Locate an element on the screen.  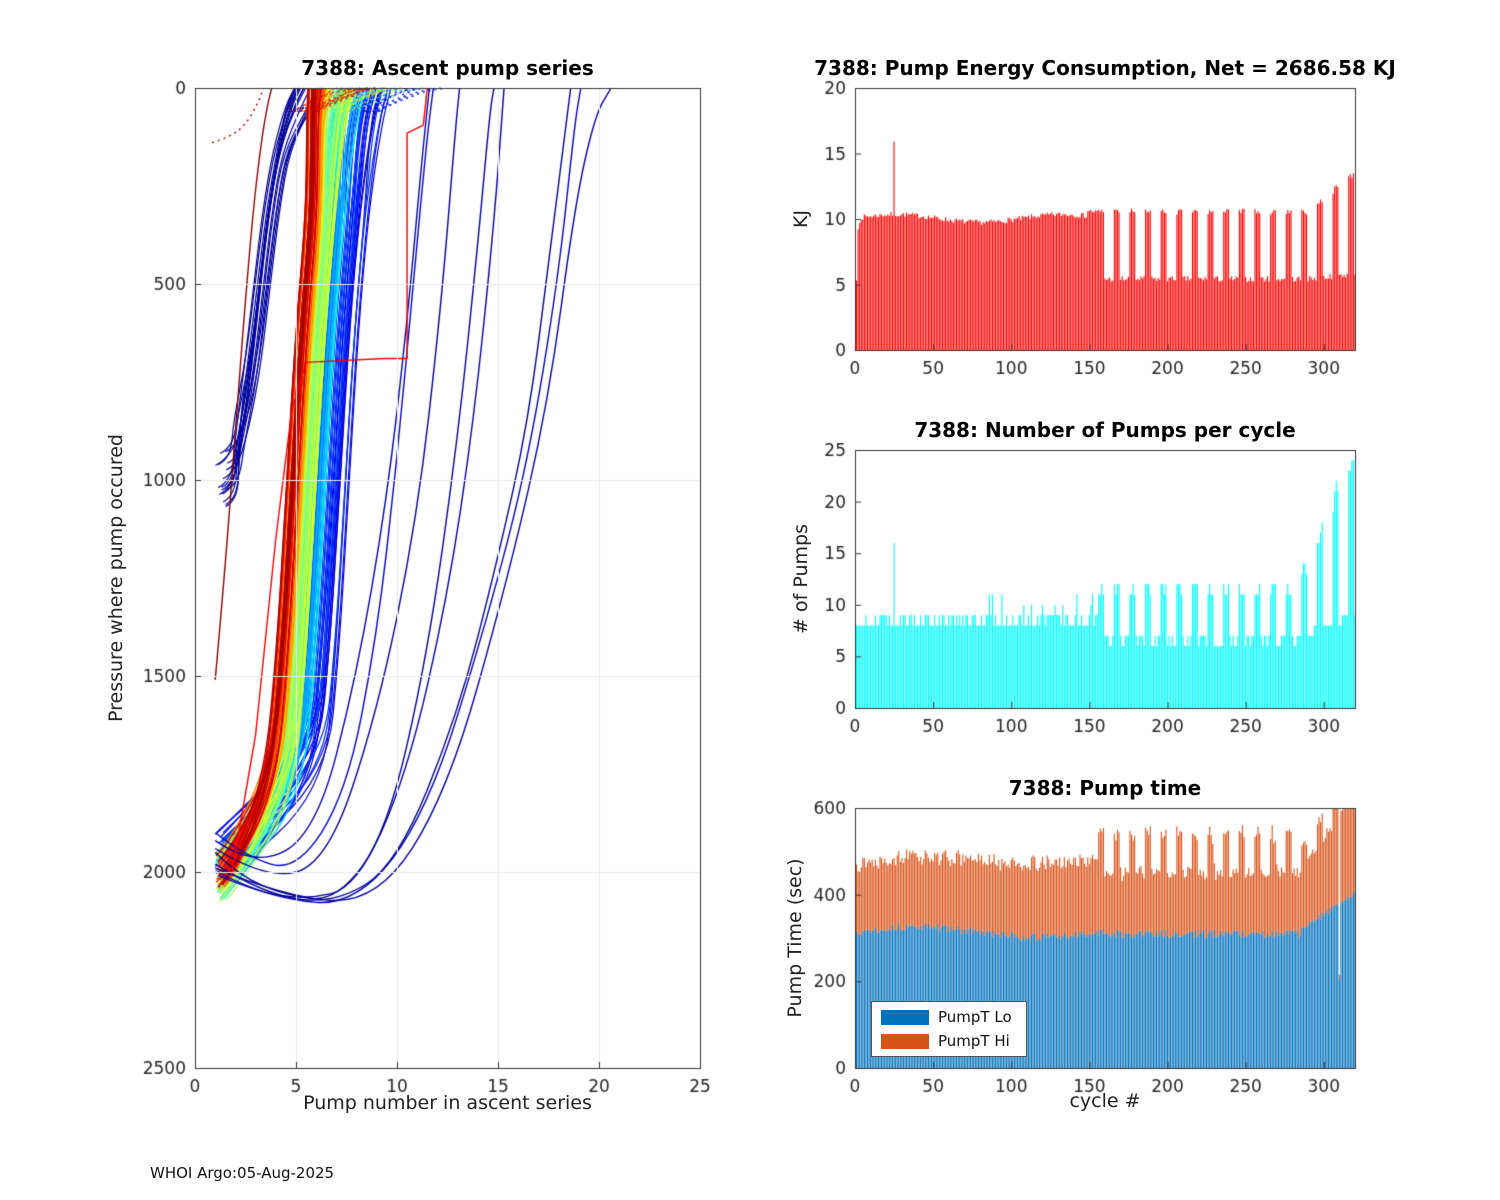
ascent-title: 7388: Ascent pump series is located at coordinates (447, 68).